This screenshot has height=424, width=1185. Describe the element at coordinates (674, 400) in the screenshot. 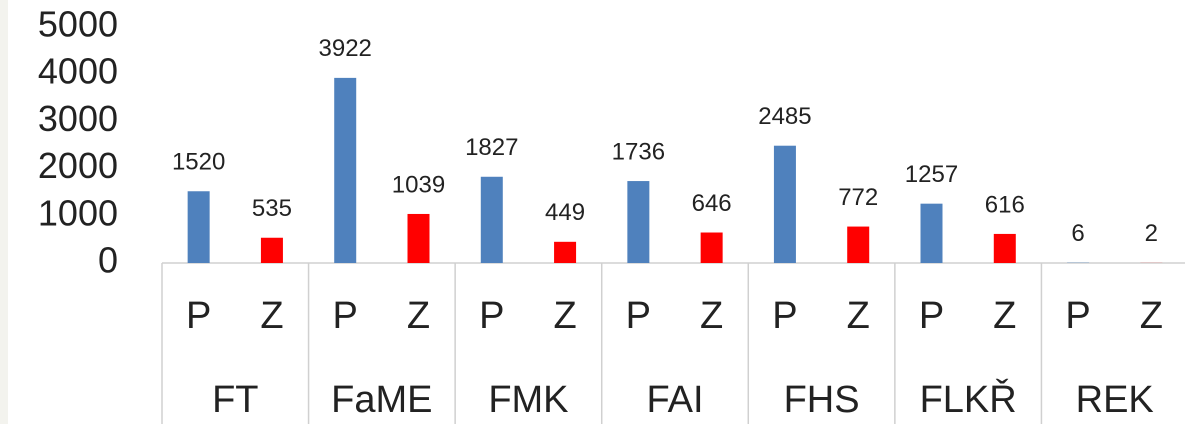

I see `group-label: FAI` at that location.